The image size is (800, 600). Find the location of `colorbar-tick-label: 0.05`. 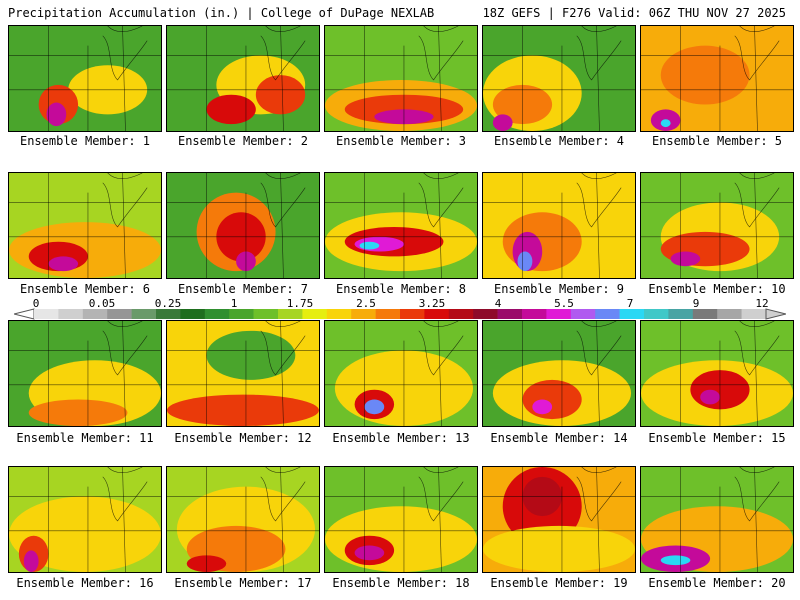

colorbar-tick-label: 0.05 is located at coordinates (102, 303).